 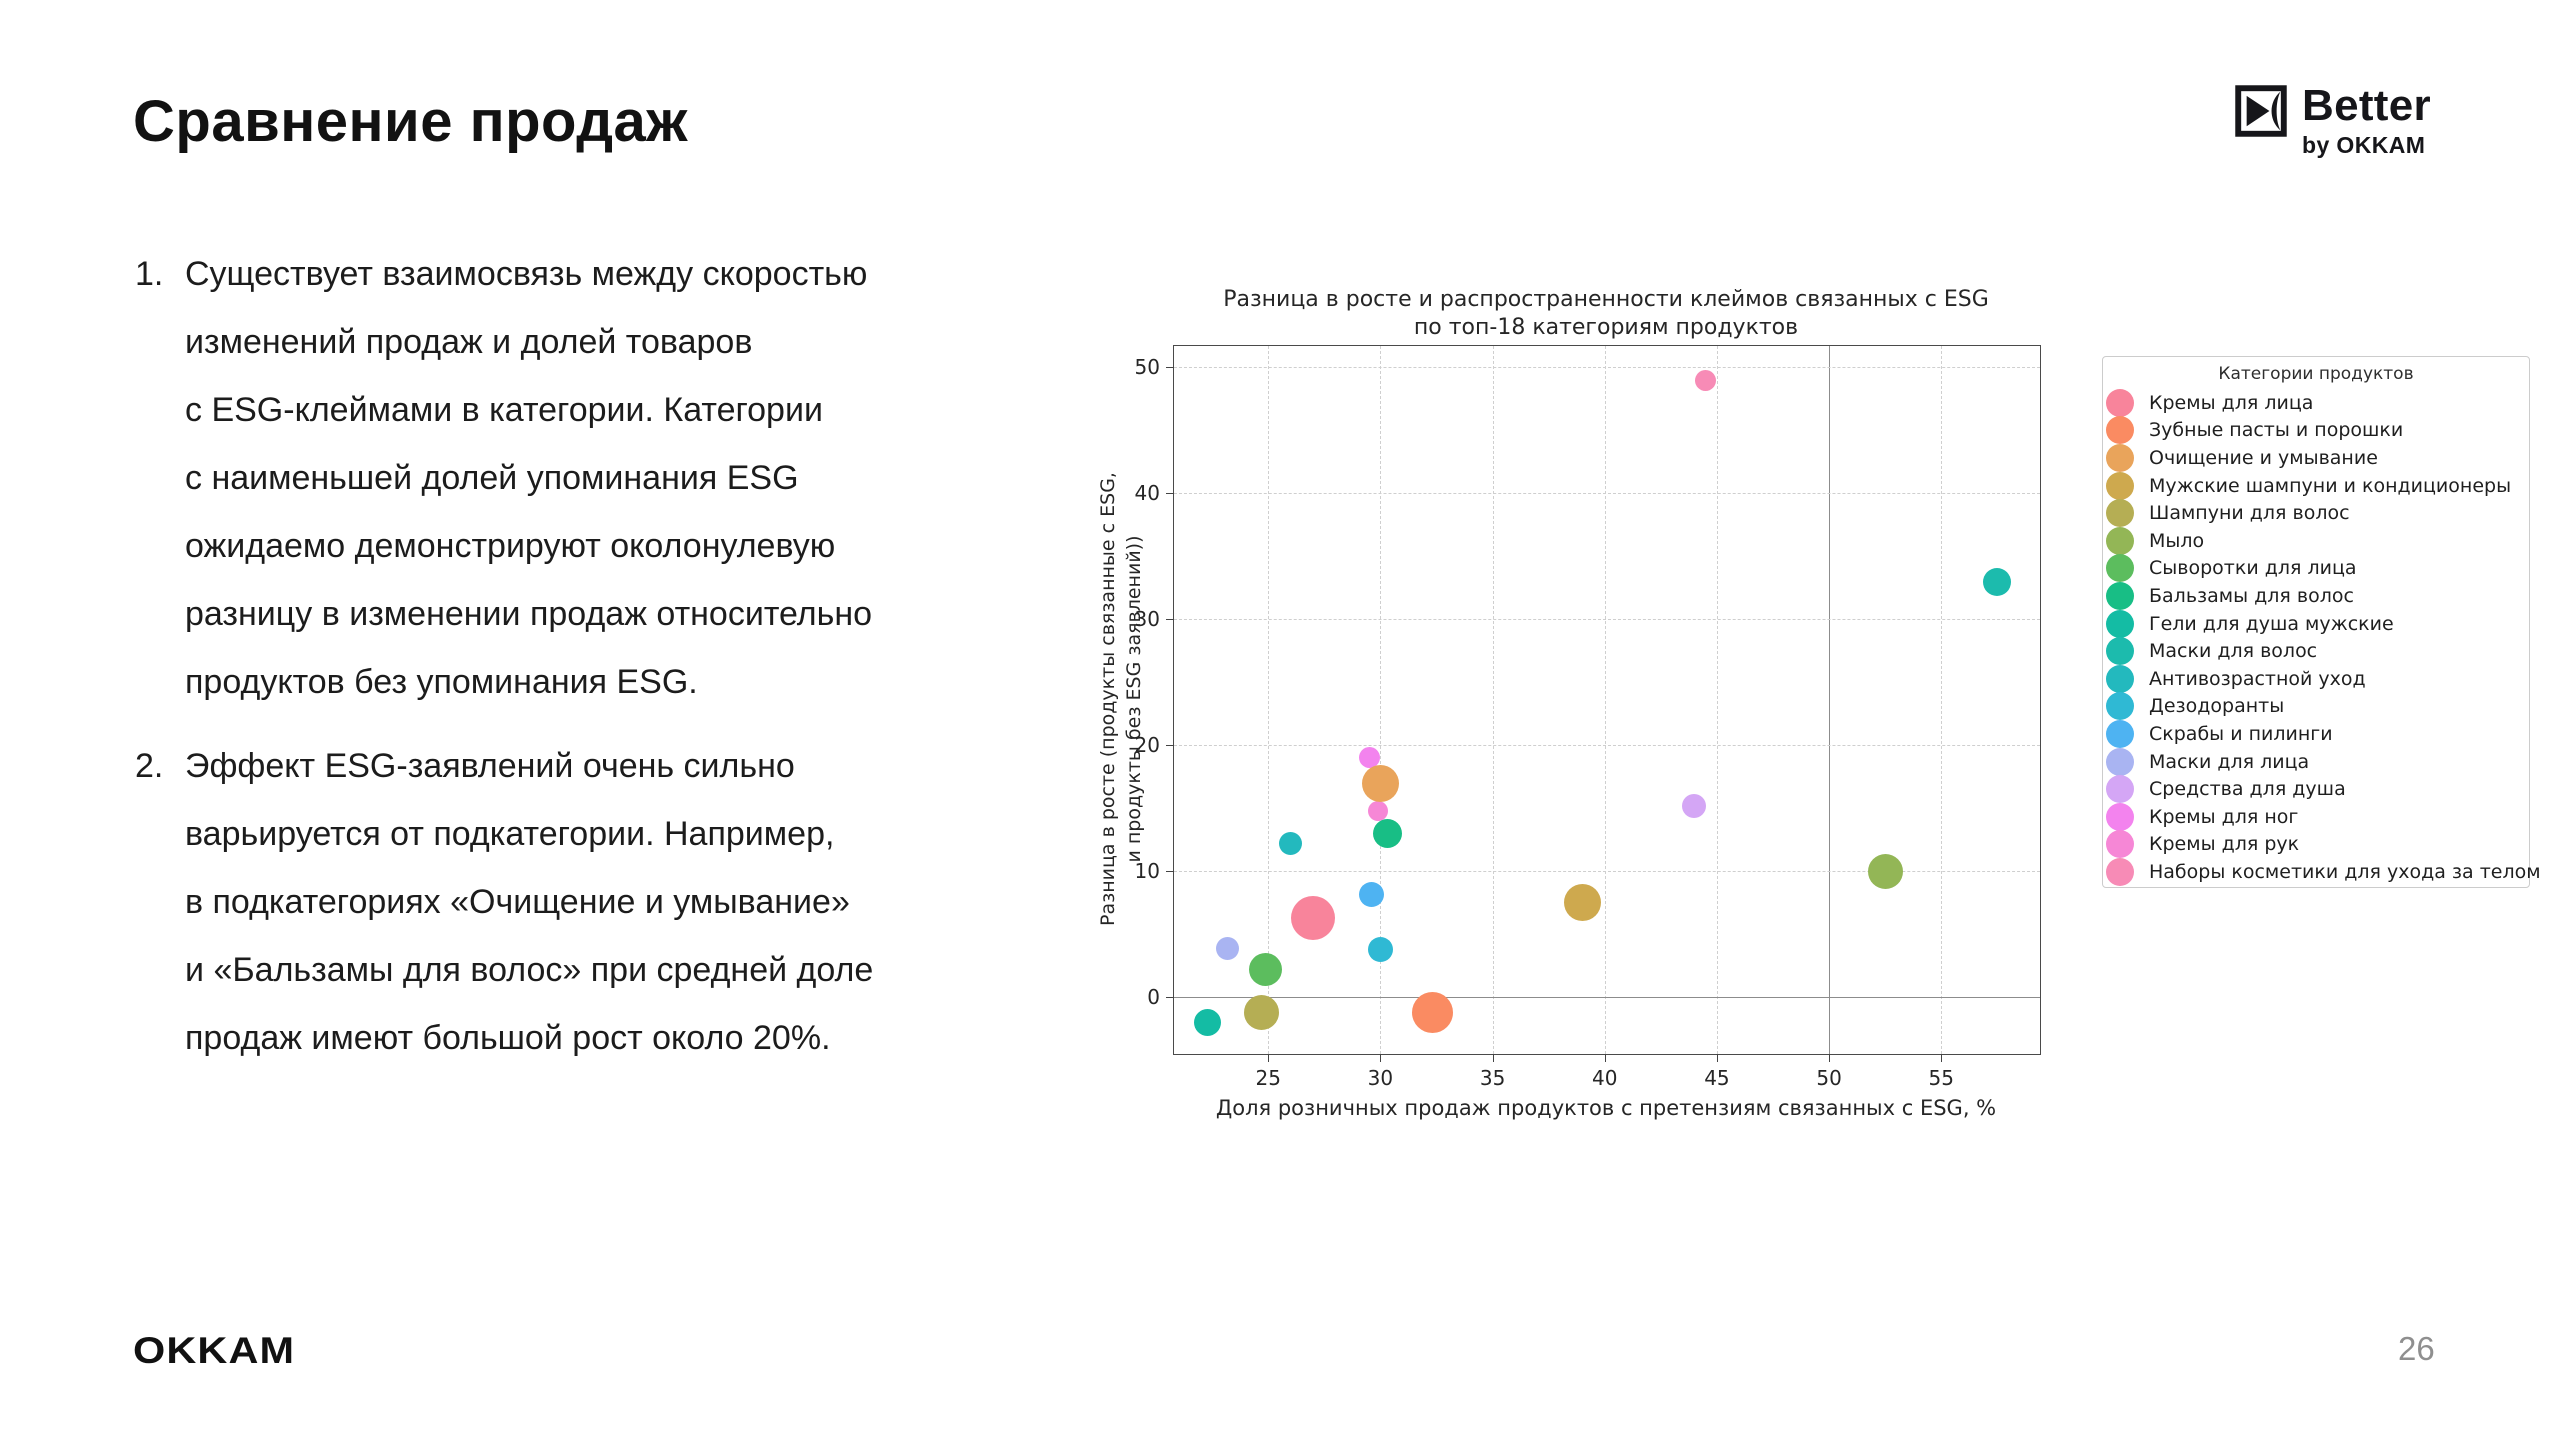 What do you see at coordinates (1147, 871) in the screenshot?
I see `y-tick-label: 10` at bounding box center [1147, 871].